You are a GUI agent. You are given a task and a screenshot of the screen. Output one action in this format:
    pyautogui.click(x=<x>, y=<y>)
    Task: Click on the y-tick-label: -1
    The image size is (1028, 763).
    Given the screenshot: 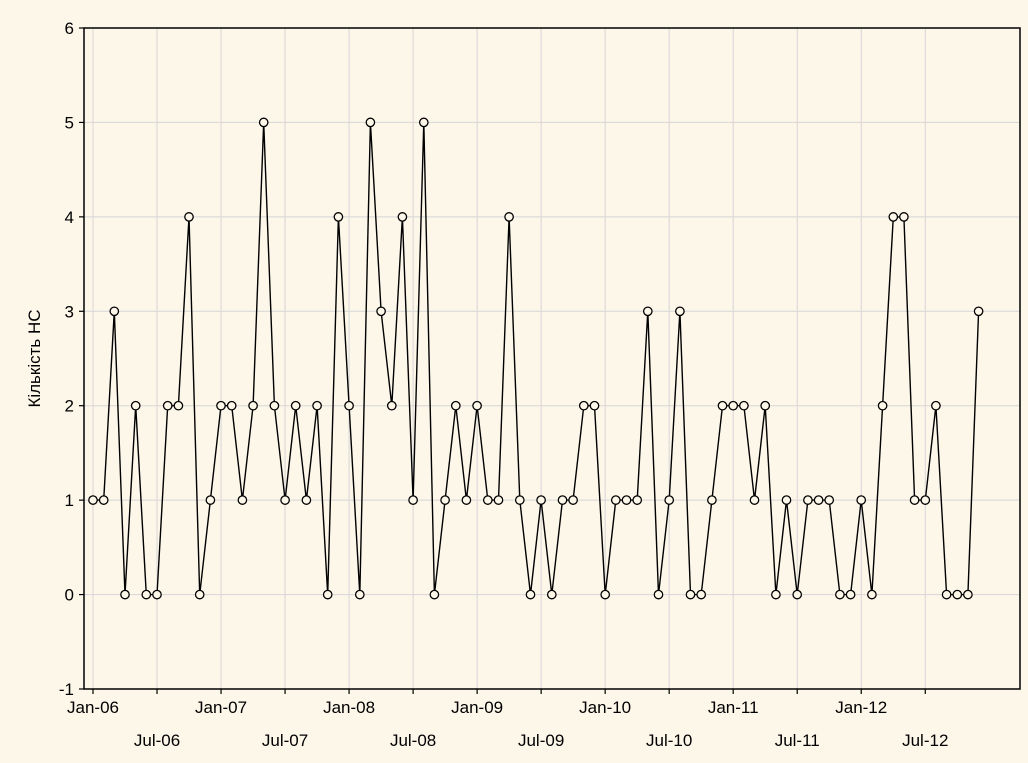 What is the action you would take?
    pyautogui.click(x=66, y=689)
    